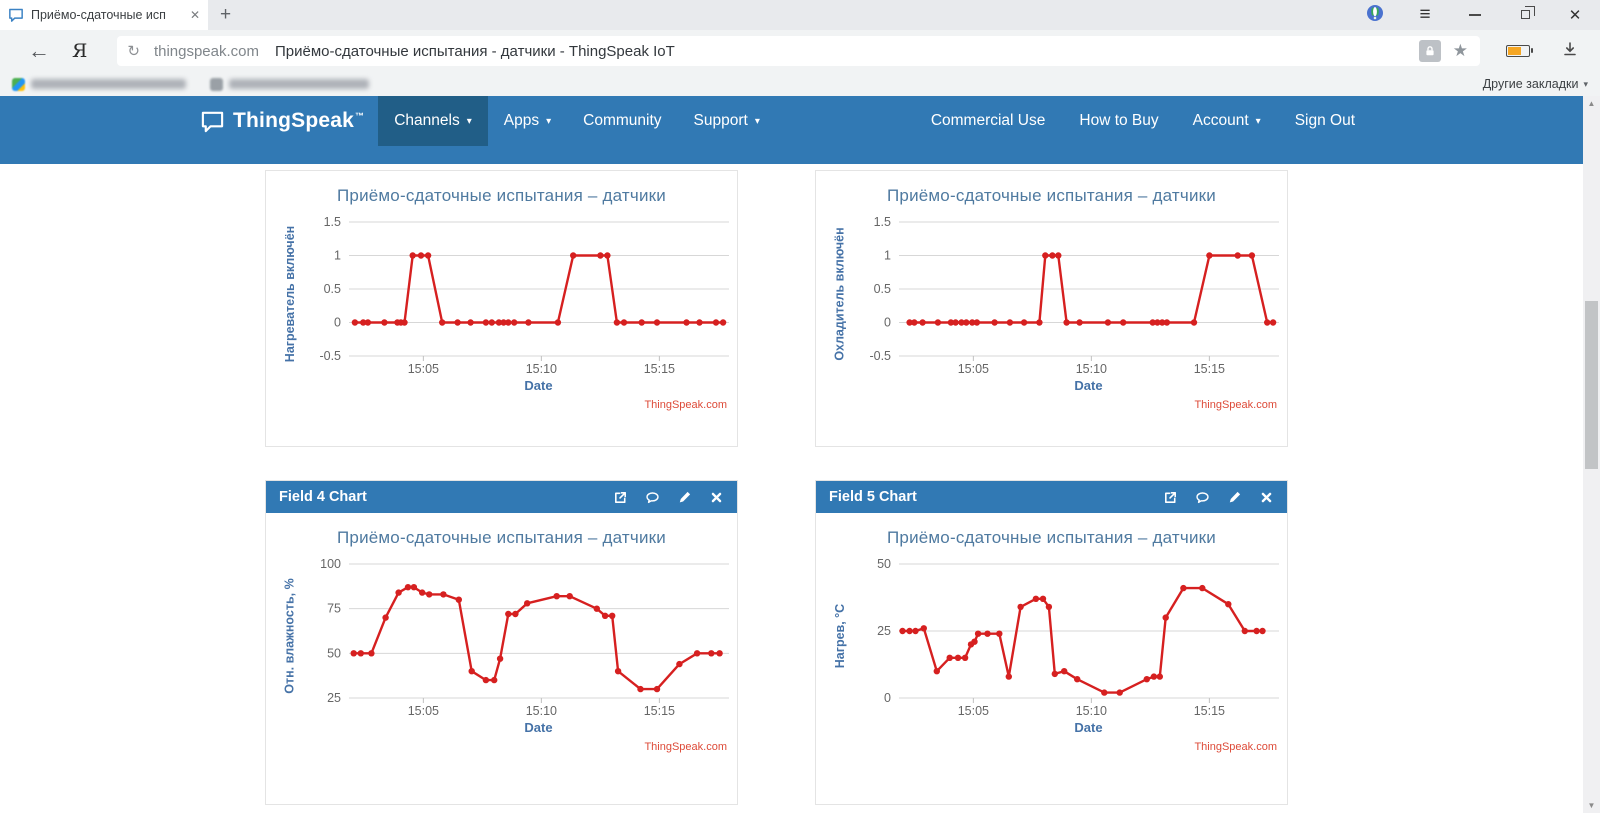  I want to click on y-tick-label: 1, so click(887, 256).